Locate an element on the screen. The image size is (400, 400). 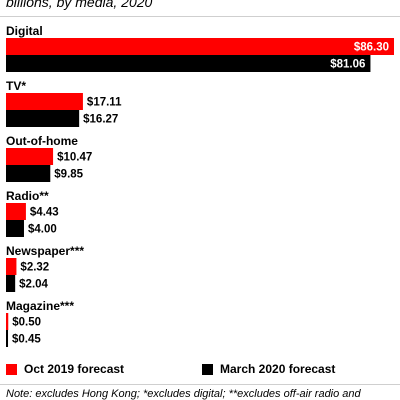
category-label-magazine: Magazine*** is located at coordinates (40, 306).